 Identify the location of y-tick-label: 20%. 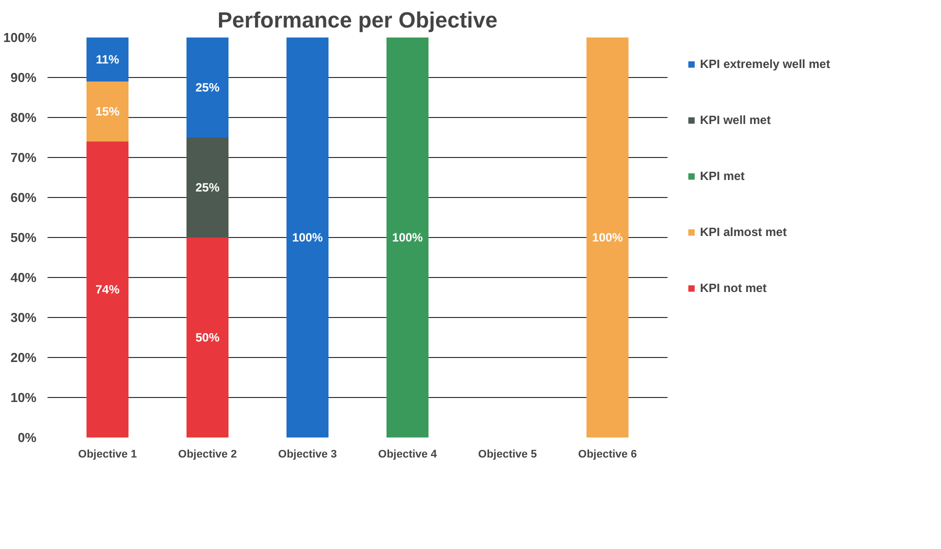
(23, 357).